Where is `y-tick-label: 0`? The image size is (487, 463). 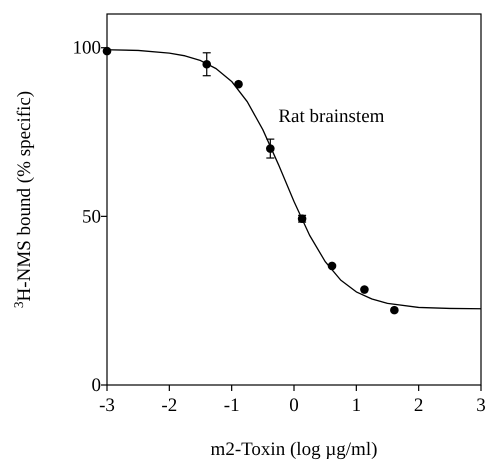
y-tick-label: 0 is located at coordinates (96, 385).